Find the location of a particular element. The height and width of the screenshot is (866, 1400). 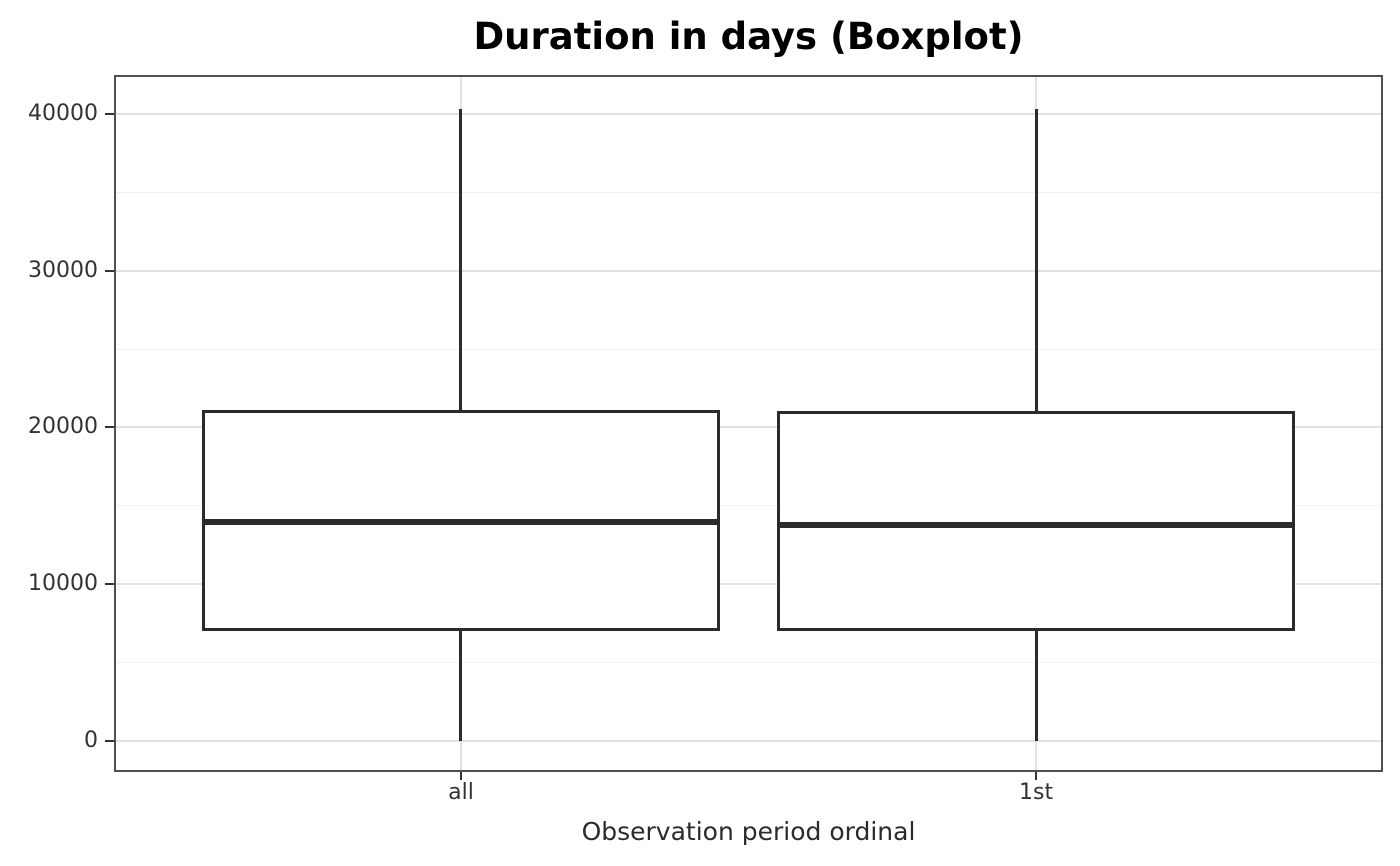

y-tick-label: 0 is located at coordinates (91, 741).